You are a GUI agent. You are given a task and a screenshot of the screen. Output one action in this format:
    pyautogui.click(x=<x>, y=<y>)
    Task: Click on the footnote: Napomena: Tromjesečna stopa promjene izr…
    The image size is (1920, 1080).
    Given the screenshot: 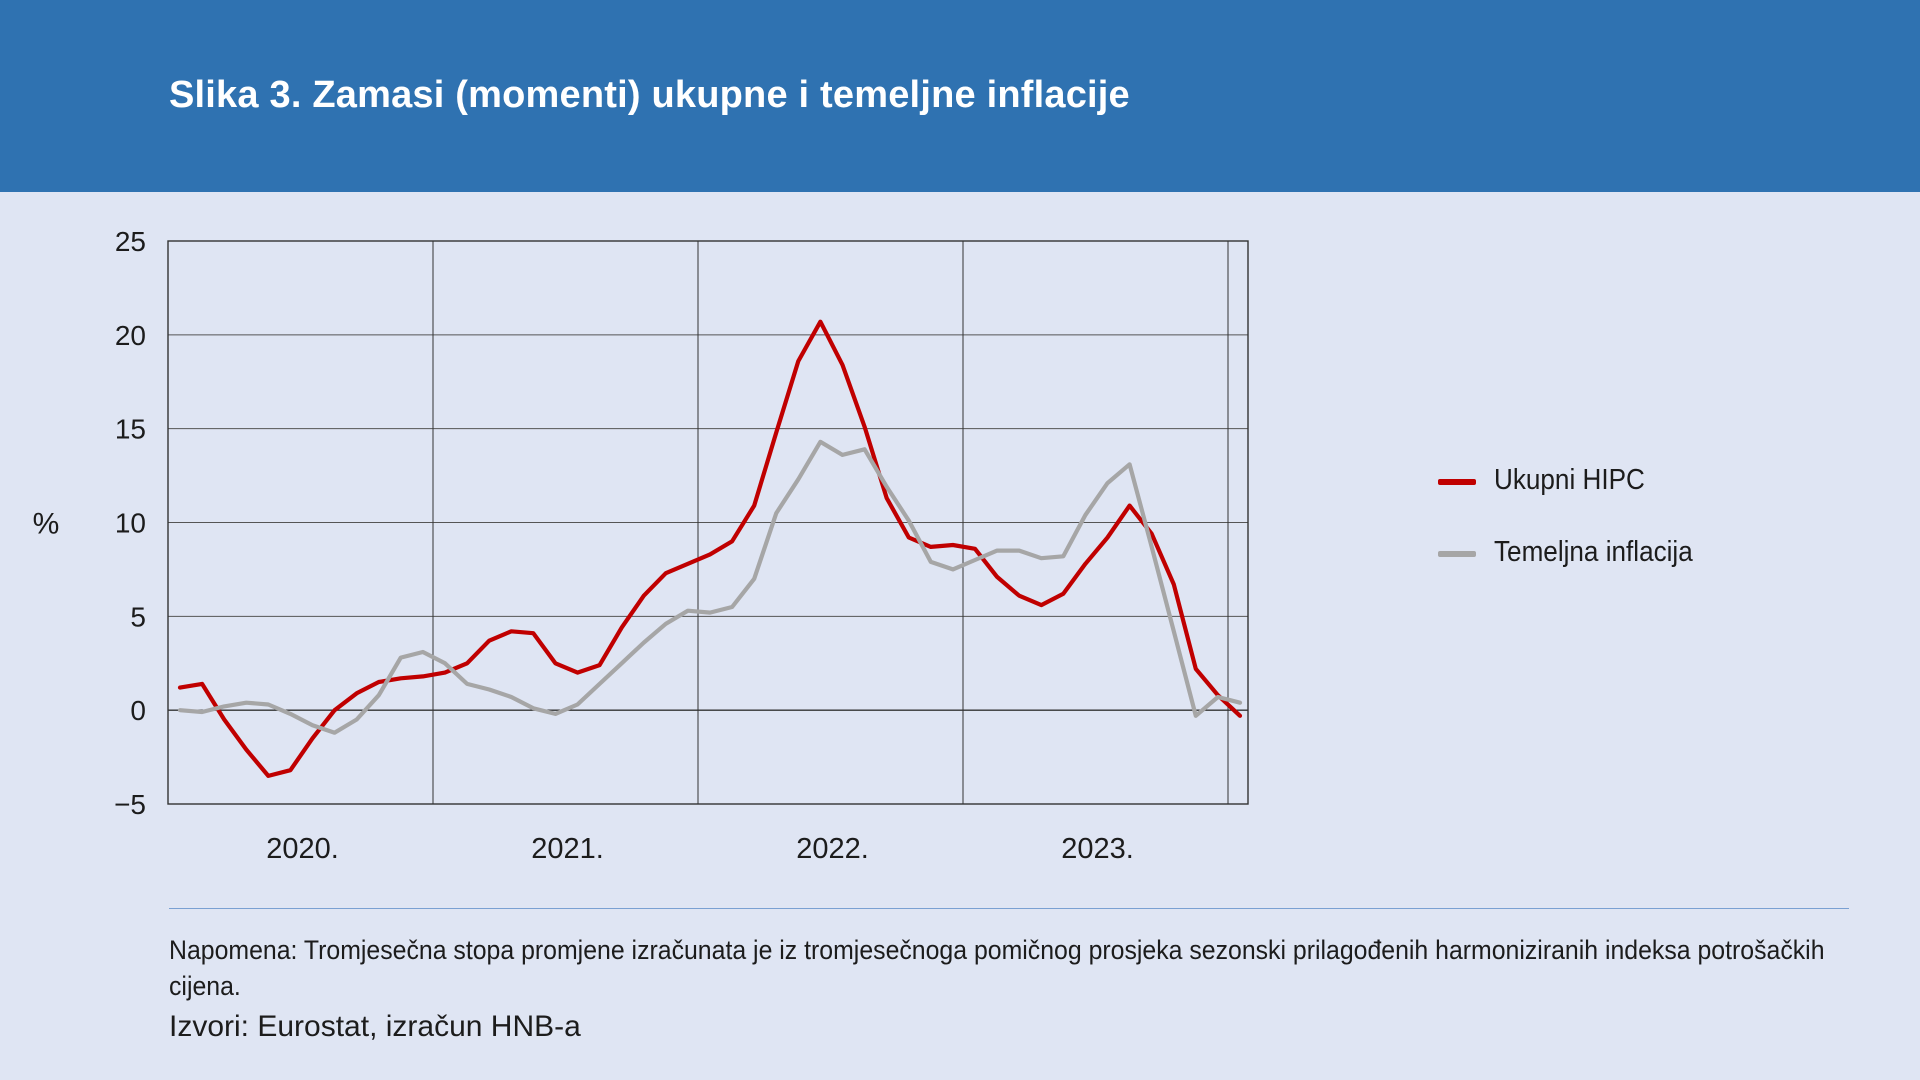 What is the action you would take?
    pyautogui.click(x=997, y=968)
    